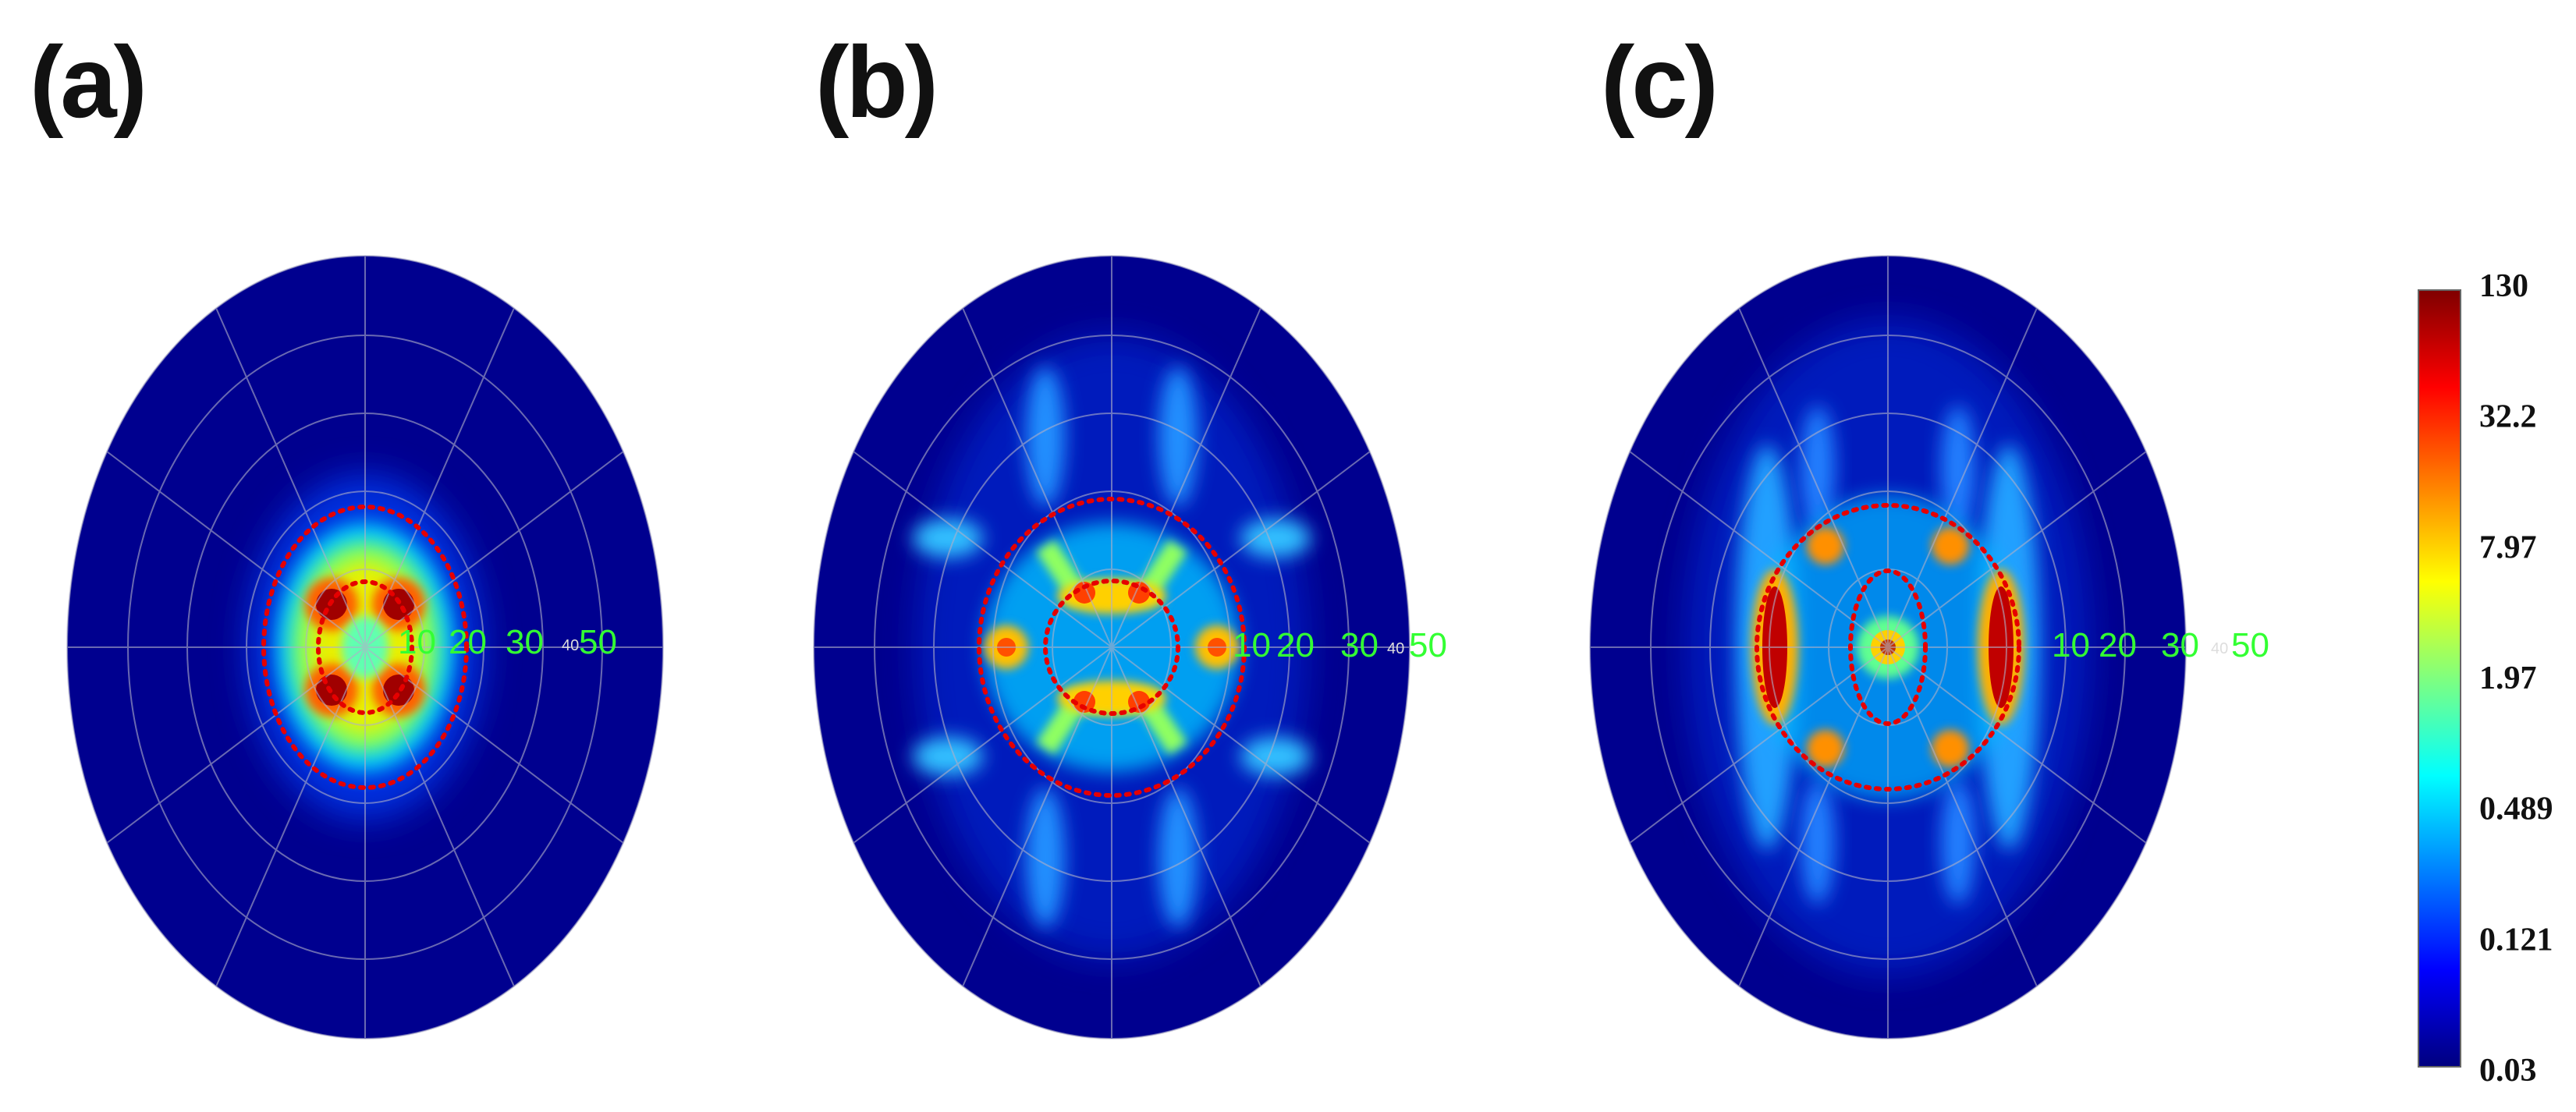 Image resolution: width=2576 pixels, height=1112 pixels. What do you see at coordinates (2508, 417) in the screenshot?
I see `colorbar-tick-label: 32.2` at bounding box center [2508, 417].